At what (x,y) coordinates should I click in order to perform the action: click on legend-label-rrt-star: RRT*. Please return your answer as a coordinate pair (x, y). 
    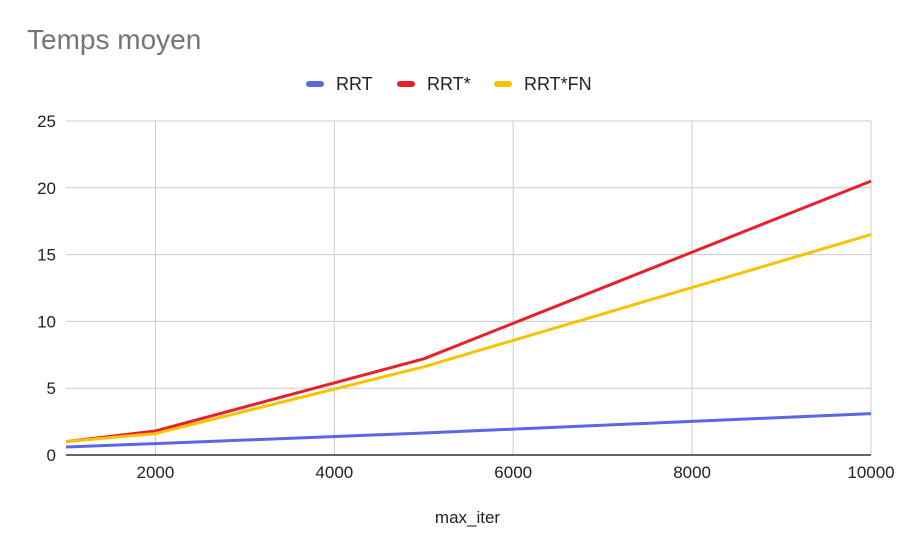
    Looking at the image, I should click on (449, 83).